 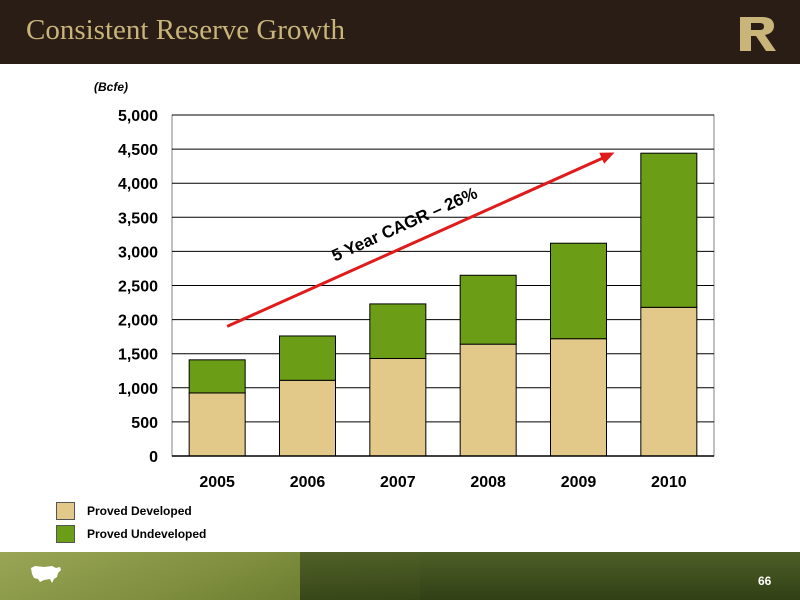 I want to click on slide-title: Consistent Reserve Growth, so click(x=185, y=30).